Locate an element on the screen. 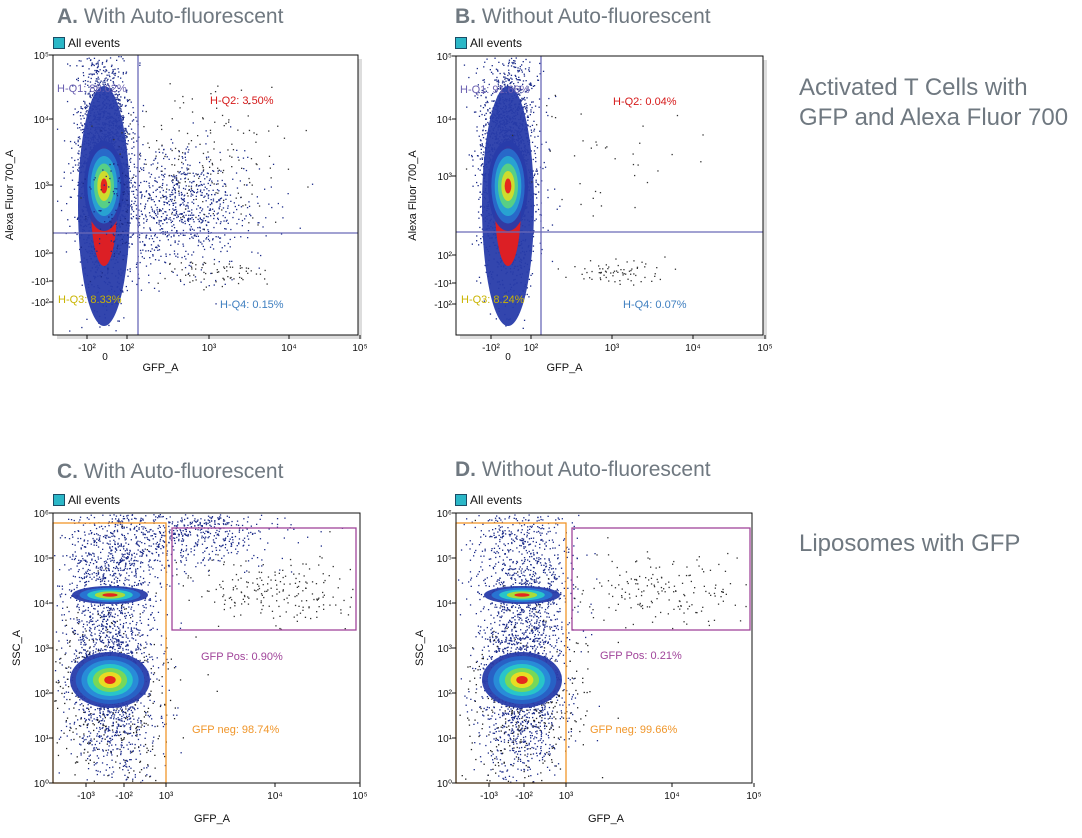  scatter-gfp-pos is located at coordinates (660, 583).